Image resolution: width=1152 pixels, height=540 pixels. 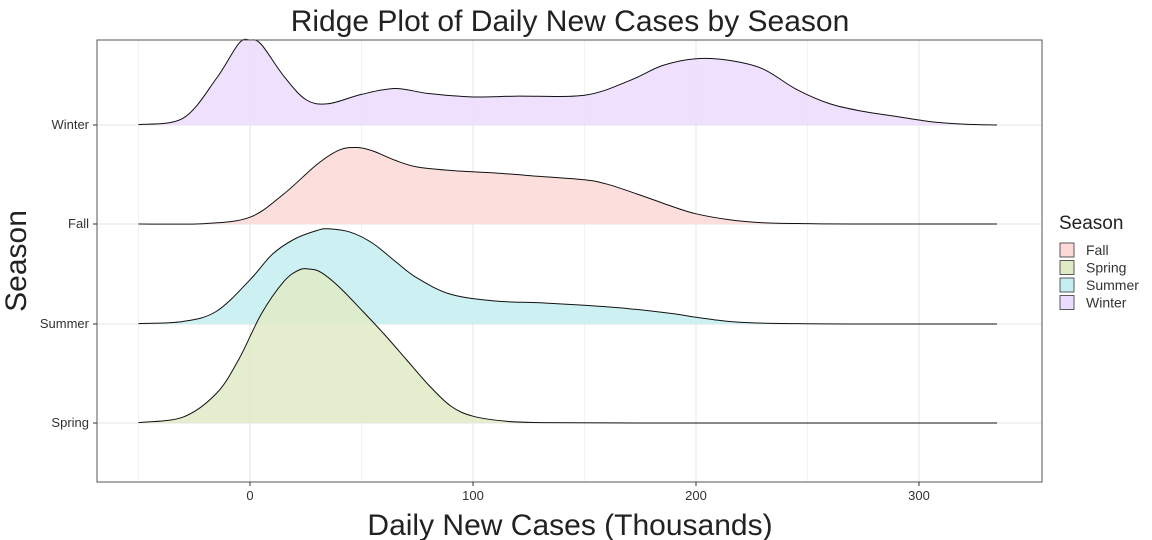 What do you see at coordinates (568, 82) in the screenshot?
I see `ridge-area-winter` at bounding box center [568, 82].